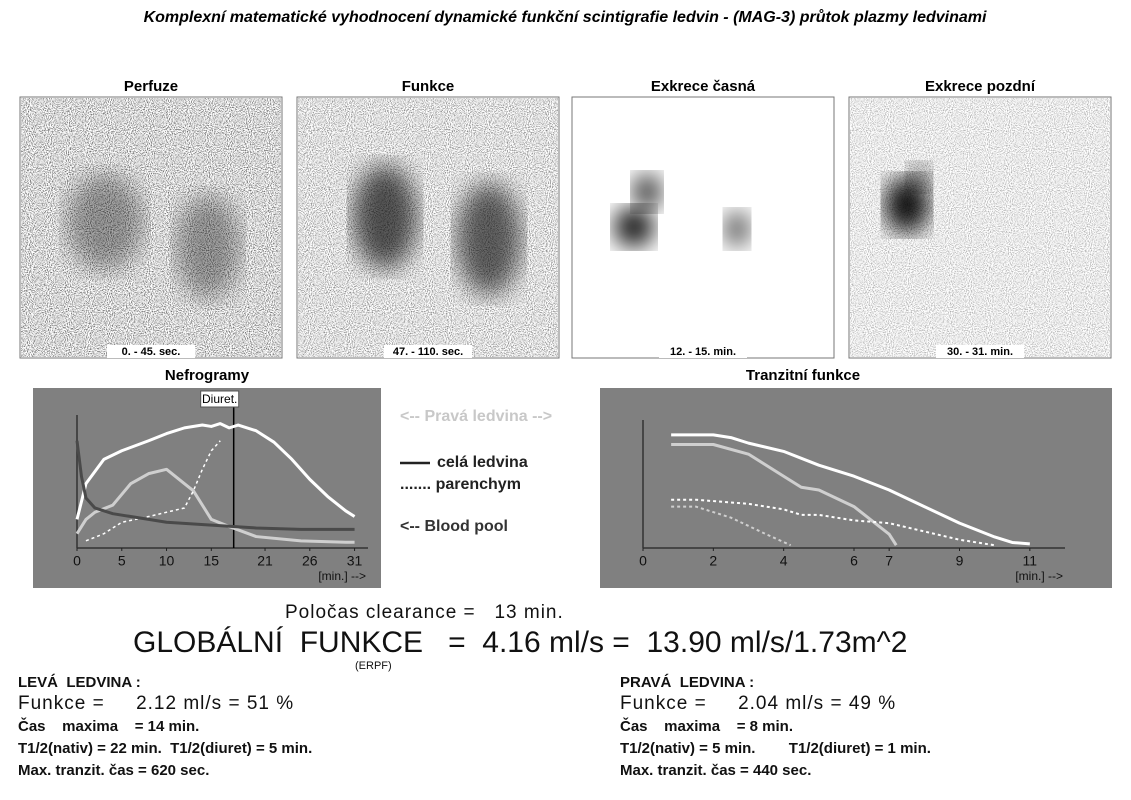  Describe the element at coordinates (703, 86) in the screenshot. I see `image-label: Exkrece časná` at that location.